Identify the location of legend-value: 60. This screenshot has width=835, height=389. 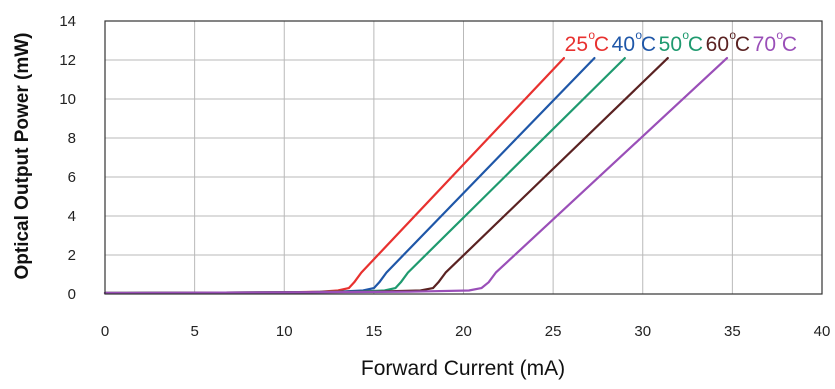
(717, 44).